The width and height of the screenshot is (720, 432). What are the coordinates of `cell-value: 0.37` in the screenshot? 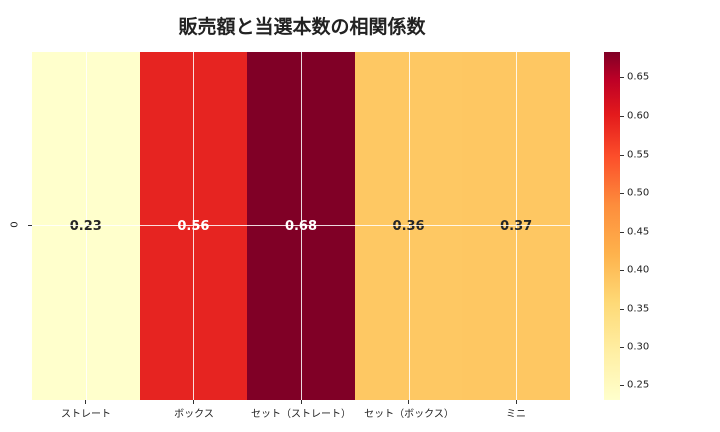 It's located at (516, 226).